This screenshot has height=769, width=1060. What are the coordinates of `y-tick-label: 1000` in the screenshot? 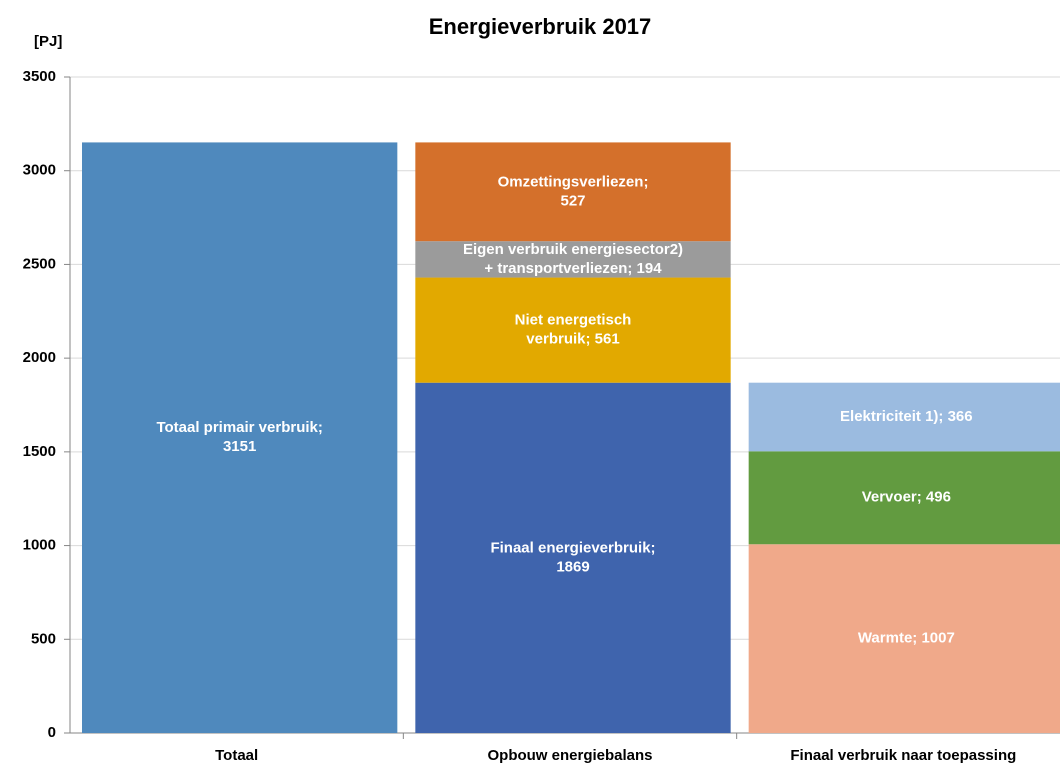 It's located at (39, 545).